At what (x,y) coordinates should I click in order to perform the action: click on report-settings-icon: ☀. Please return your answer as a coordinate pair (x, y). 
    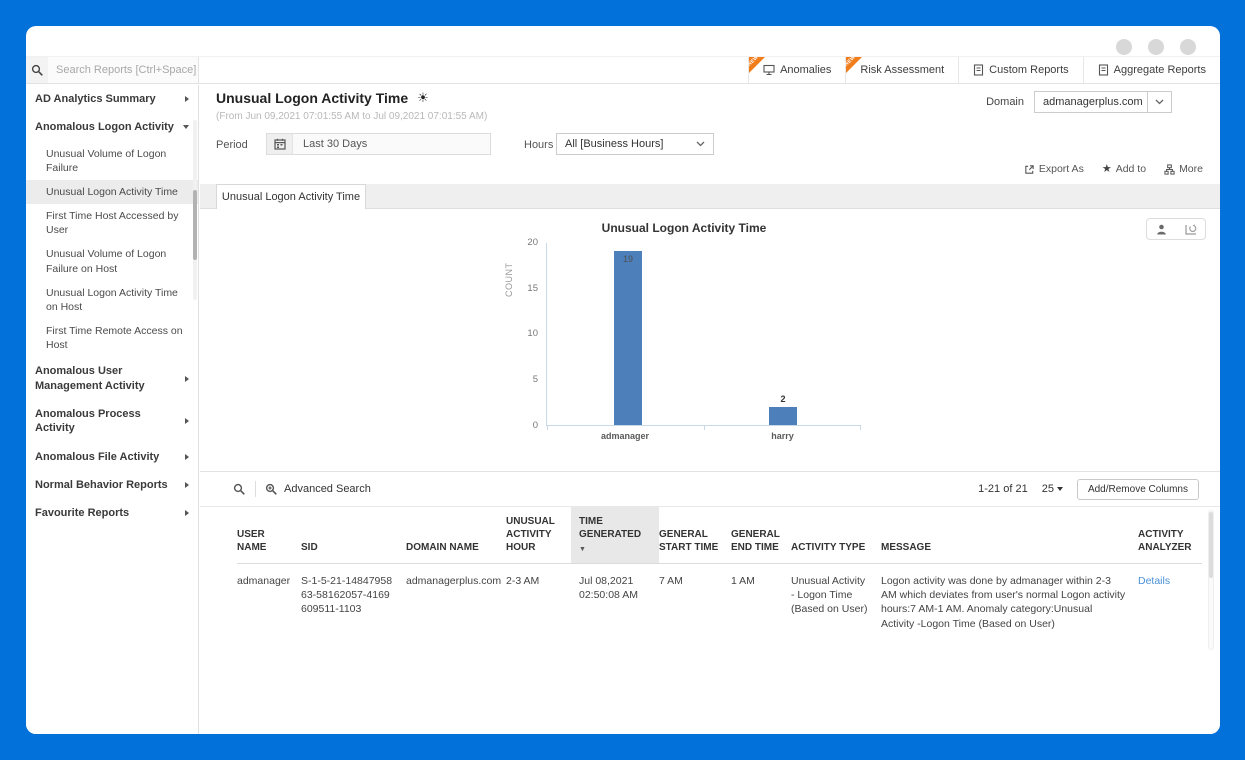
    Looking at the image, I should click on (423, 97).